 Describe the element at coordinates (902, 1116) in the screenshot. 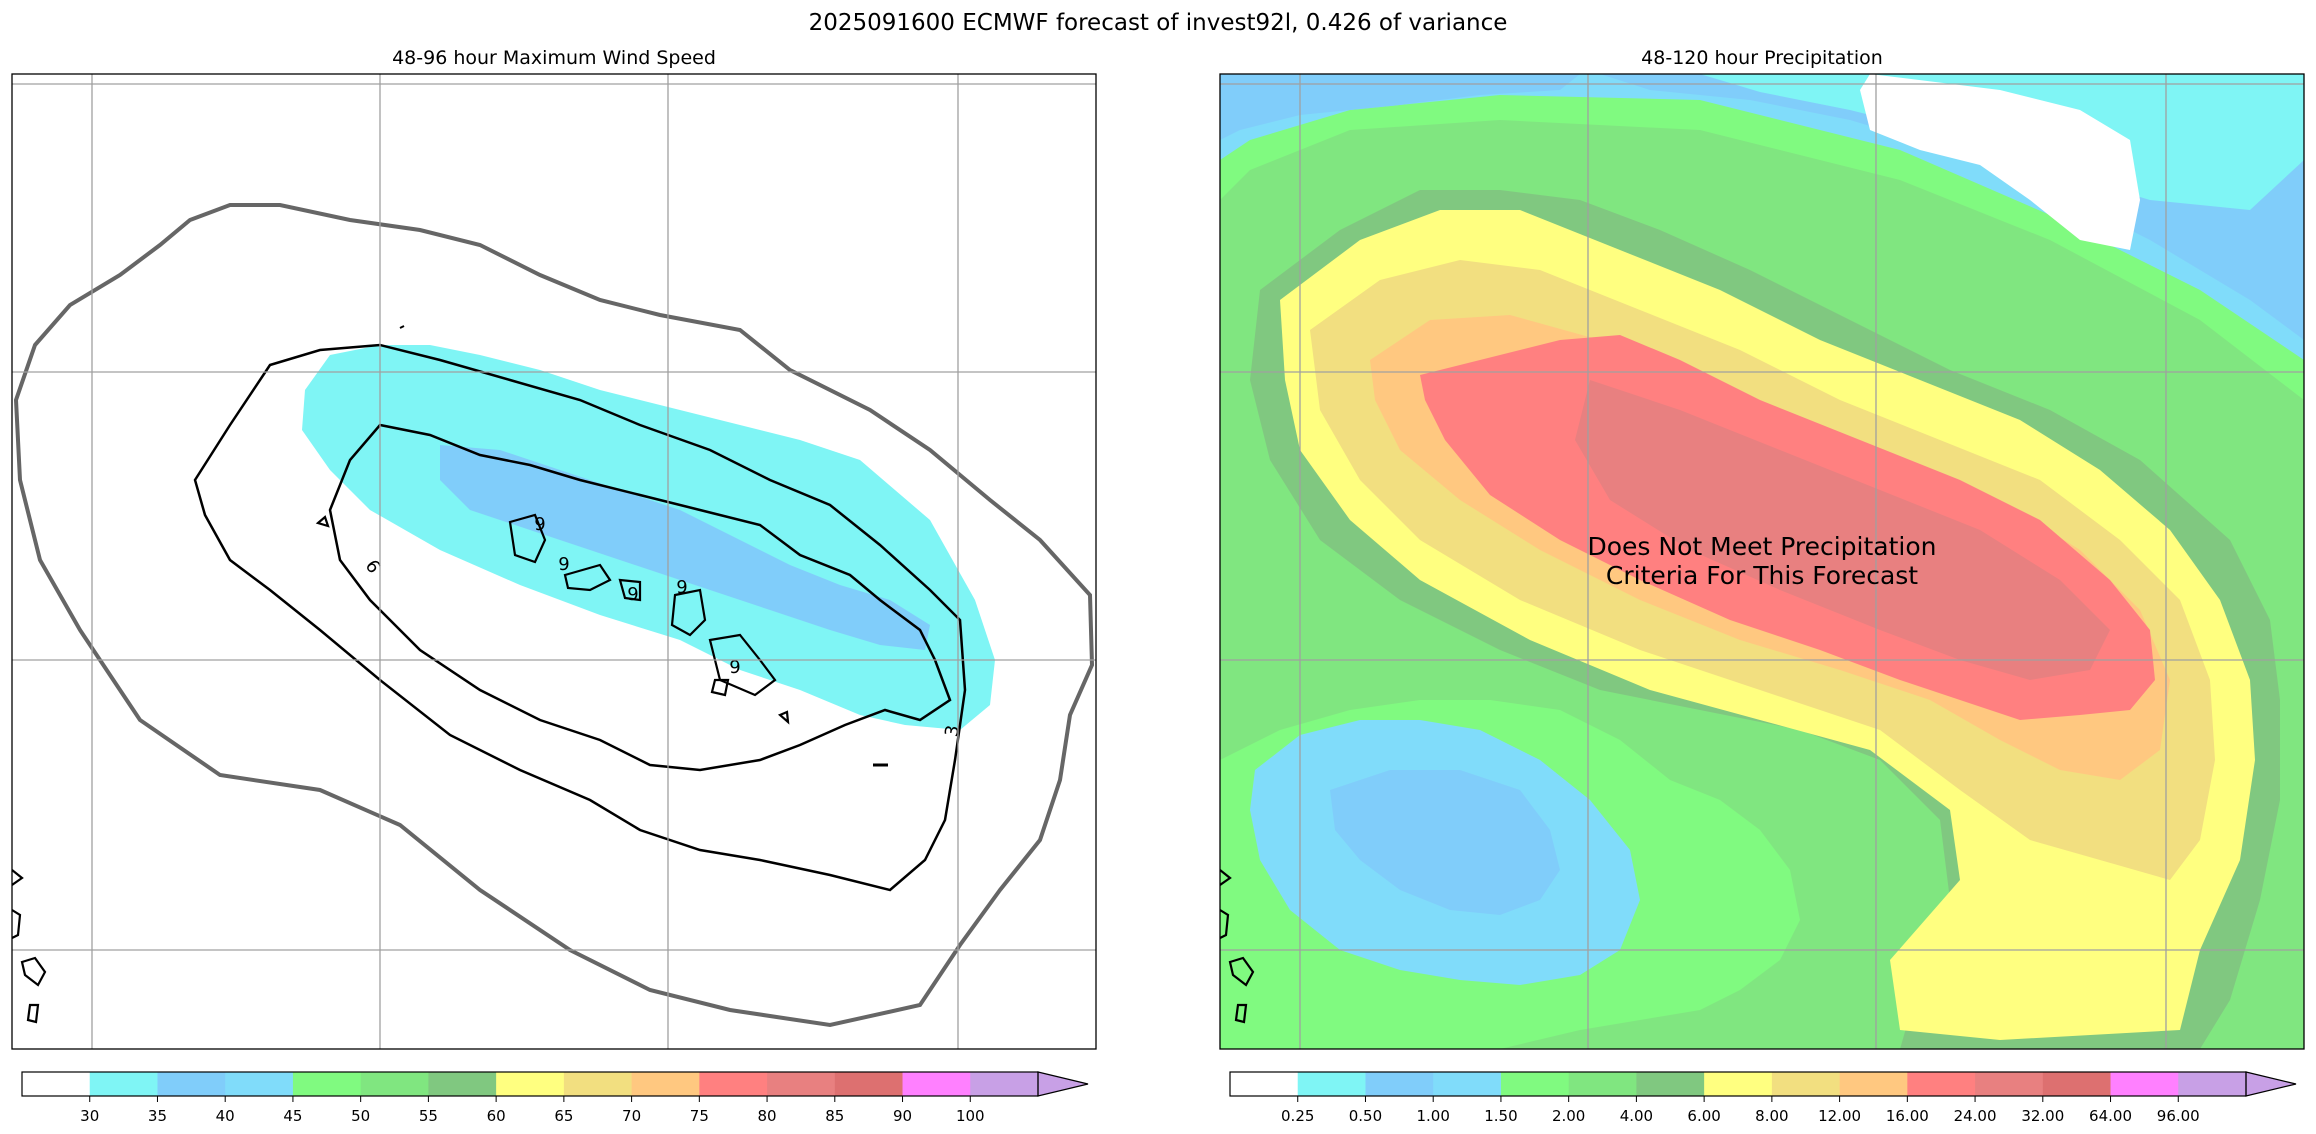

I see `wind-colorbar-tick-label: 90` at that location.